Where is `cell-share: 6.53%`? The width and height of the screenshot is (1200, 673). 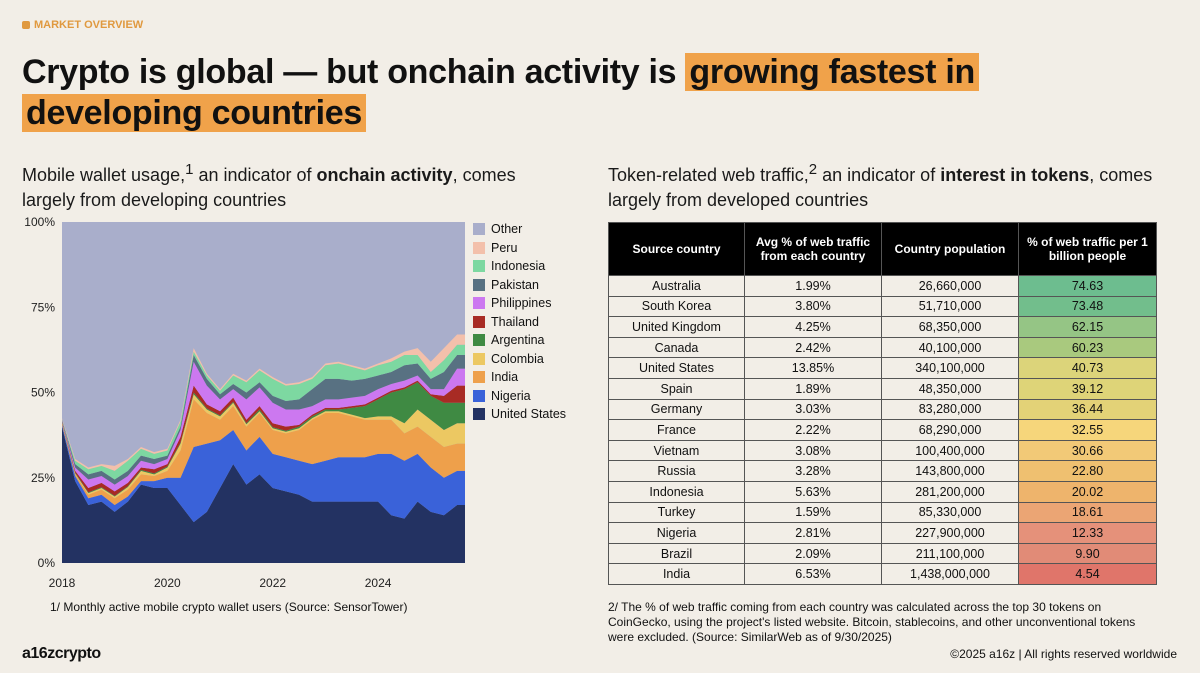
cell-share: 6.53% is located at coordinates (813, 574).